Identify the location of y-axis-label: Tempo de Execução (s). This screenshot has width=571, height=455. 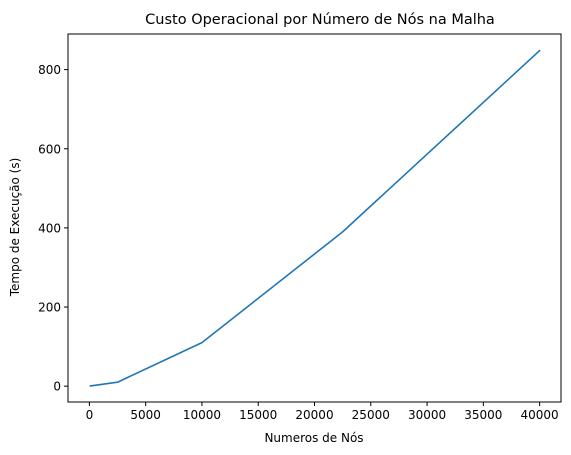
(15, 228).